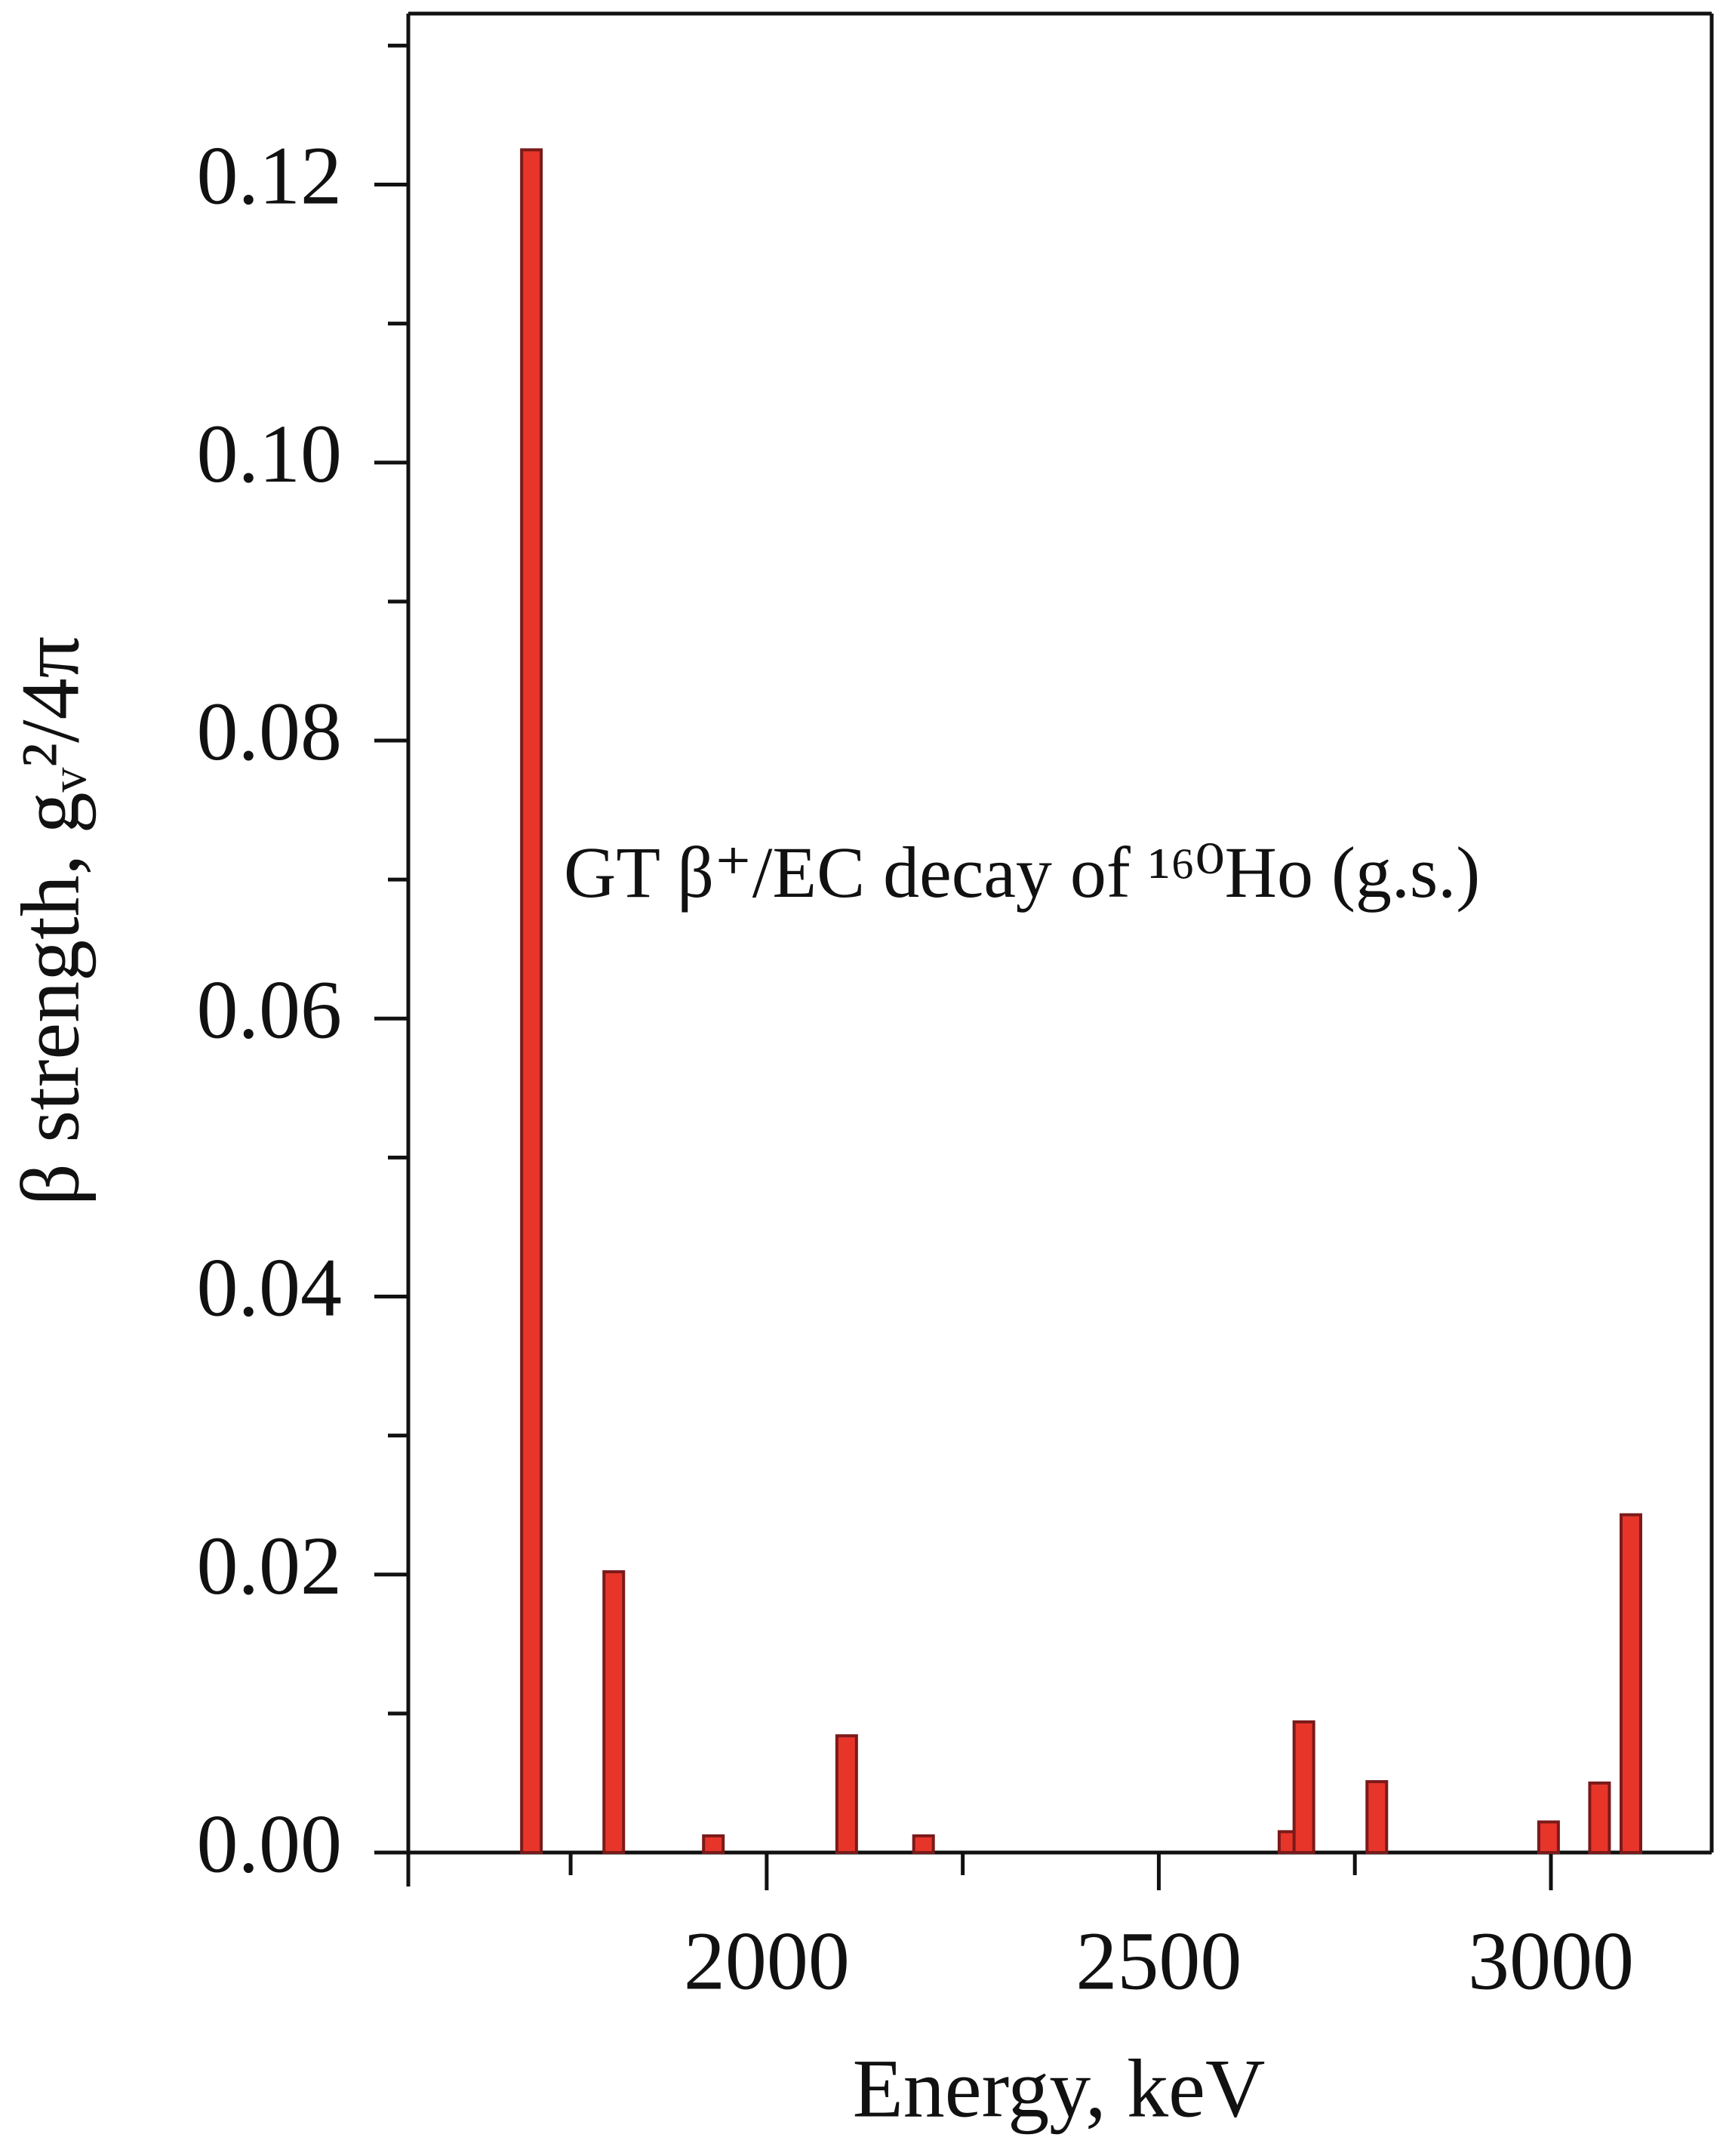 The image size is (1723, 2156). I want to click on y-tick-label: 0.04, so click(270, 1288).